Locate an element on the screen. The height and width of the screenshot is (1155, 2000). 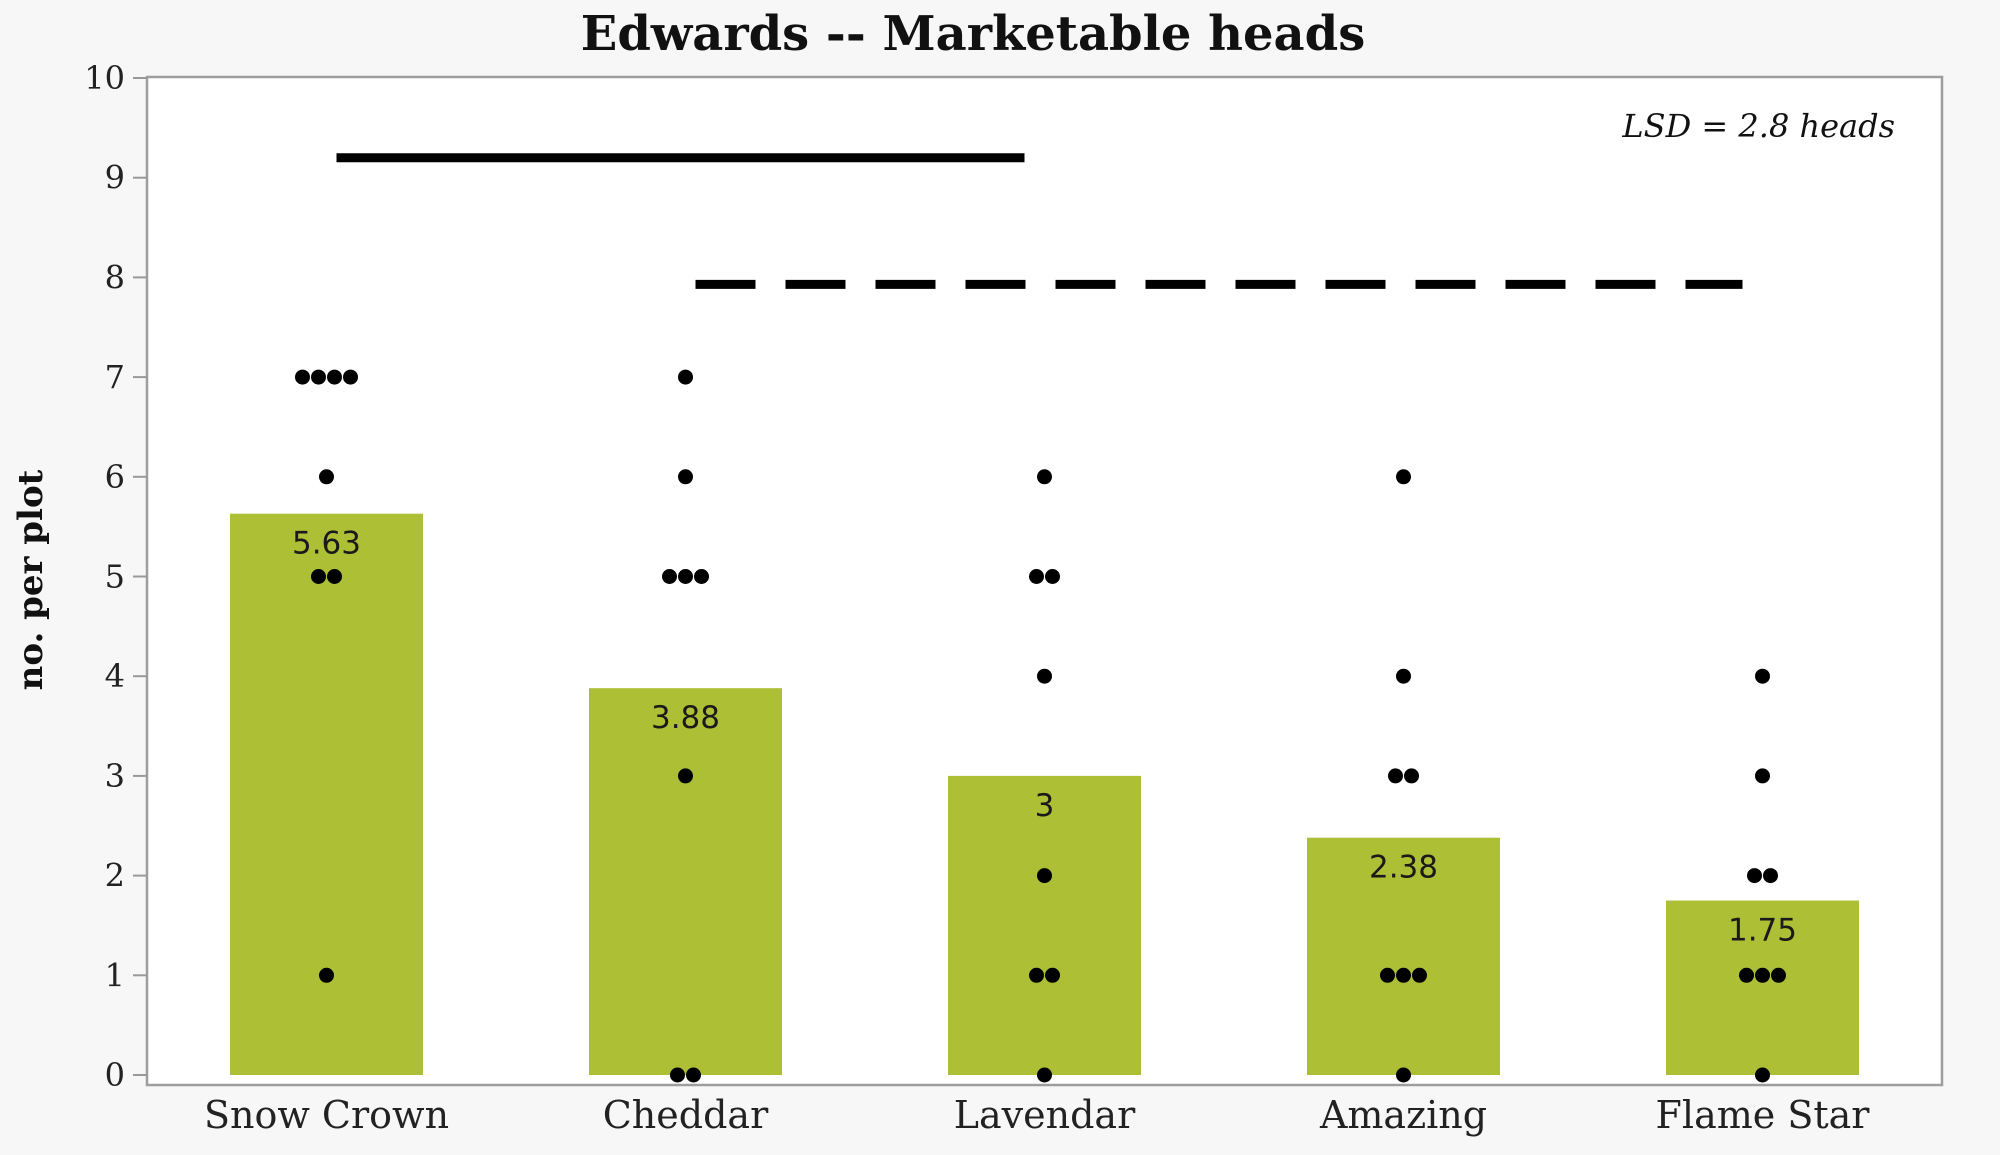
bar-value-label: 3 is located at coordinates (1045, 806).